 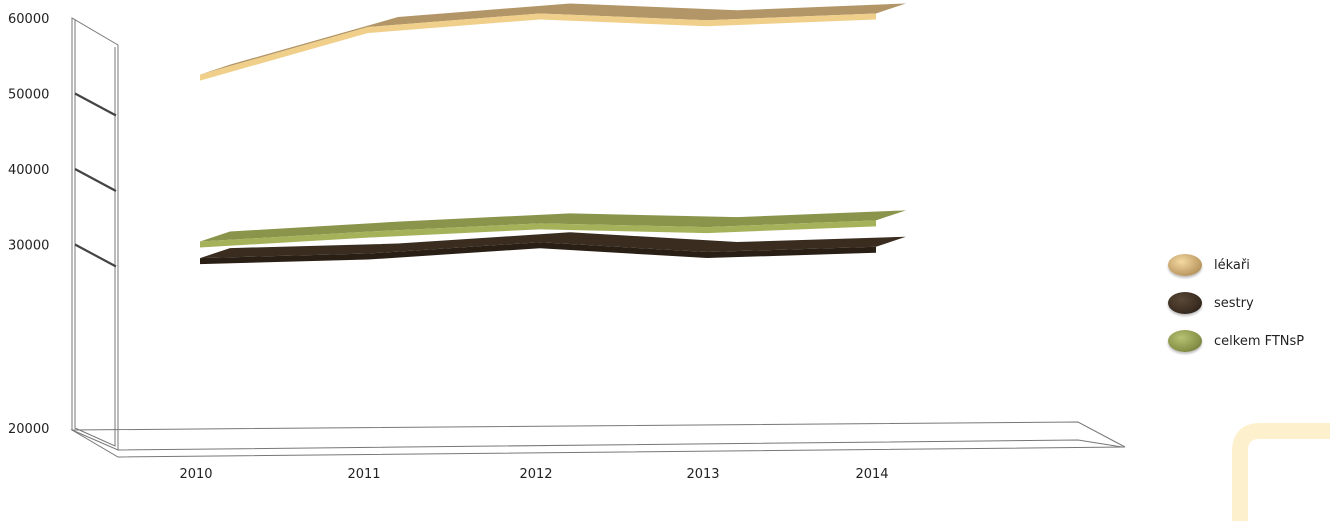 What do you see at coordinates (1232, 265) in the screenshot?
I see `legend-label-lekari: lékaři` at bounding box center [1232, 265].